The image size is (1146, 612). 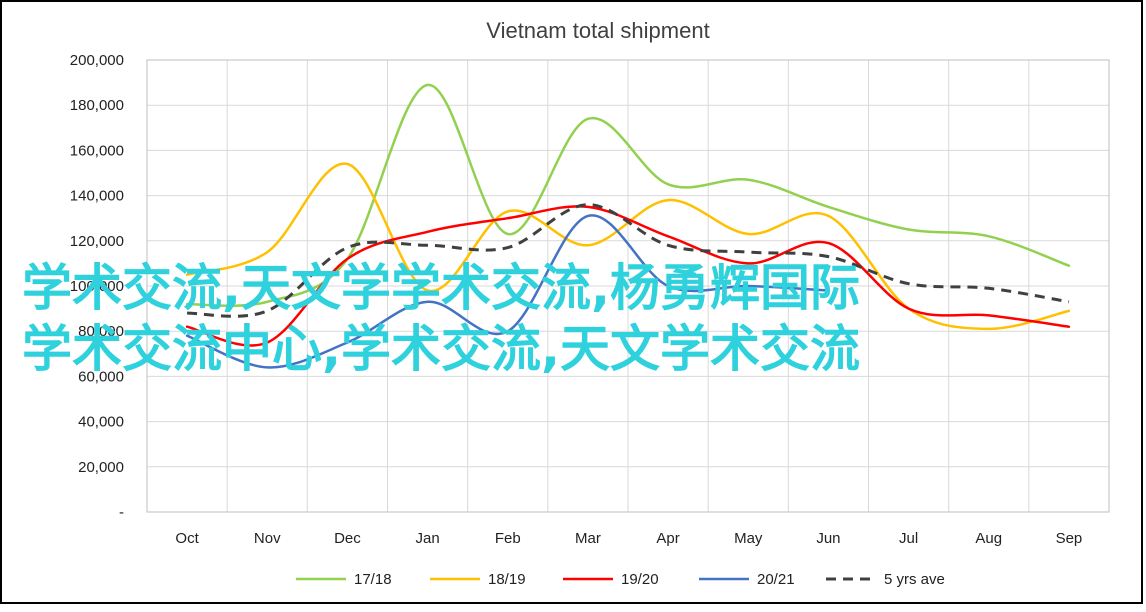 I want to click on y-tick-label: -, so click(x=121, y=512).